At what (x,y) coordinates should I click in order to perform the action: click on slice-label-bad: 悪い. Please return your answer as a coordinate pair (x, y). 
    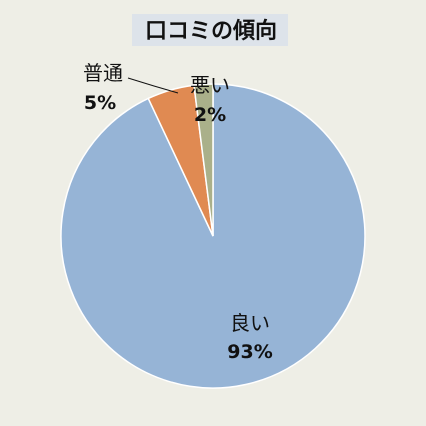
    Looking at the image, I should click on (210, 85).